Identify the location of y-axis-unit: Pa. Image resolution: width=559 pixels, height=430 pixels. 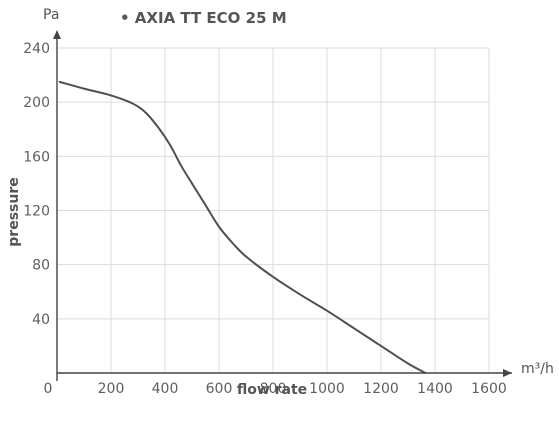
(51, 15).